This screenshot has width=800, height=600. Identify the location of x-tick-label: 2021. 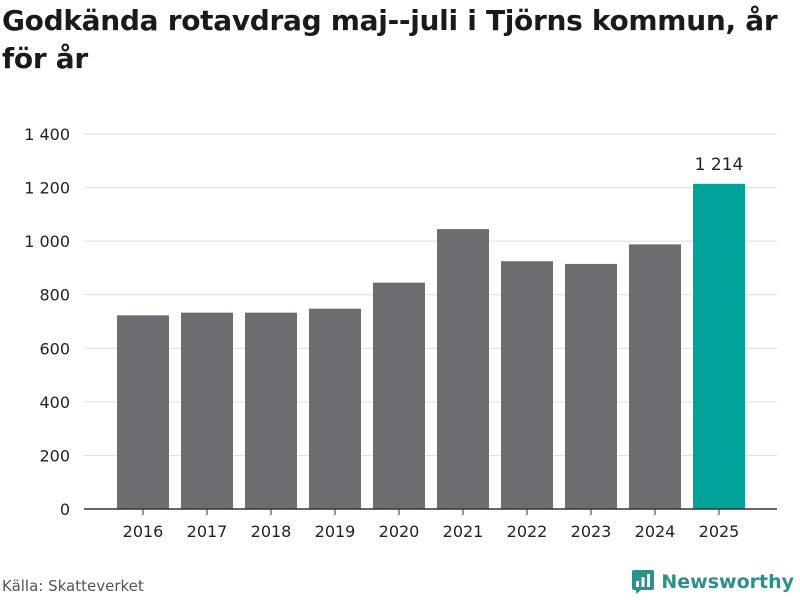
(463, 531).